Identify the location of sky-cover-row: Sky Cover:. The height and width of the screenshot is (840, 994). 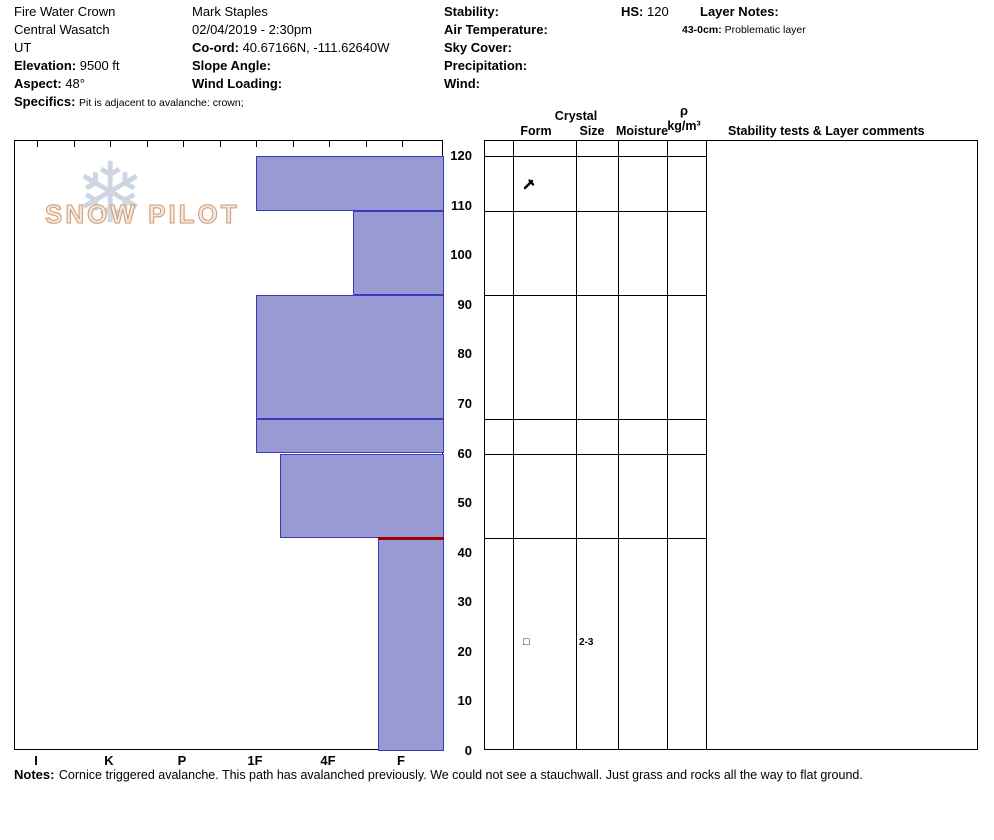
(478, 47).